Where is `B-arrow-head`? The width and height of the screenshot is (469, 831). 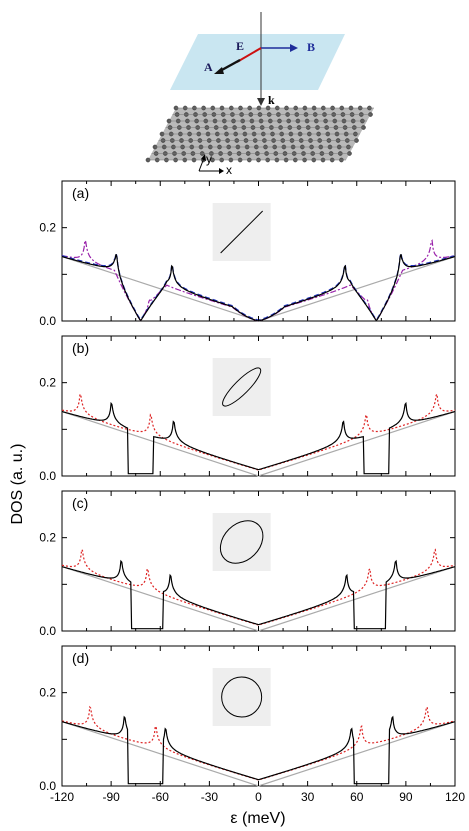 B-arrow-head is located at coordinates (294, 48).